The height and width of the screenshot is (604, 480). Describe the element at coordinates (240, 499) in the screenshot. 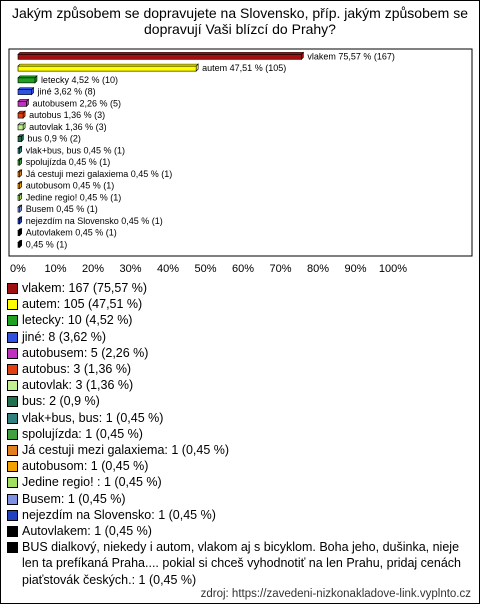

I see `legend-item: Busem: 1 (0,45 %)` at that location.